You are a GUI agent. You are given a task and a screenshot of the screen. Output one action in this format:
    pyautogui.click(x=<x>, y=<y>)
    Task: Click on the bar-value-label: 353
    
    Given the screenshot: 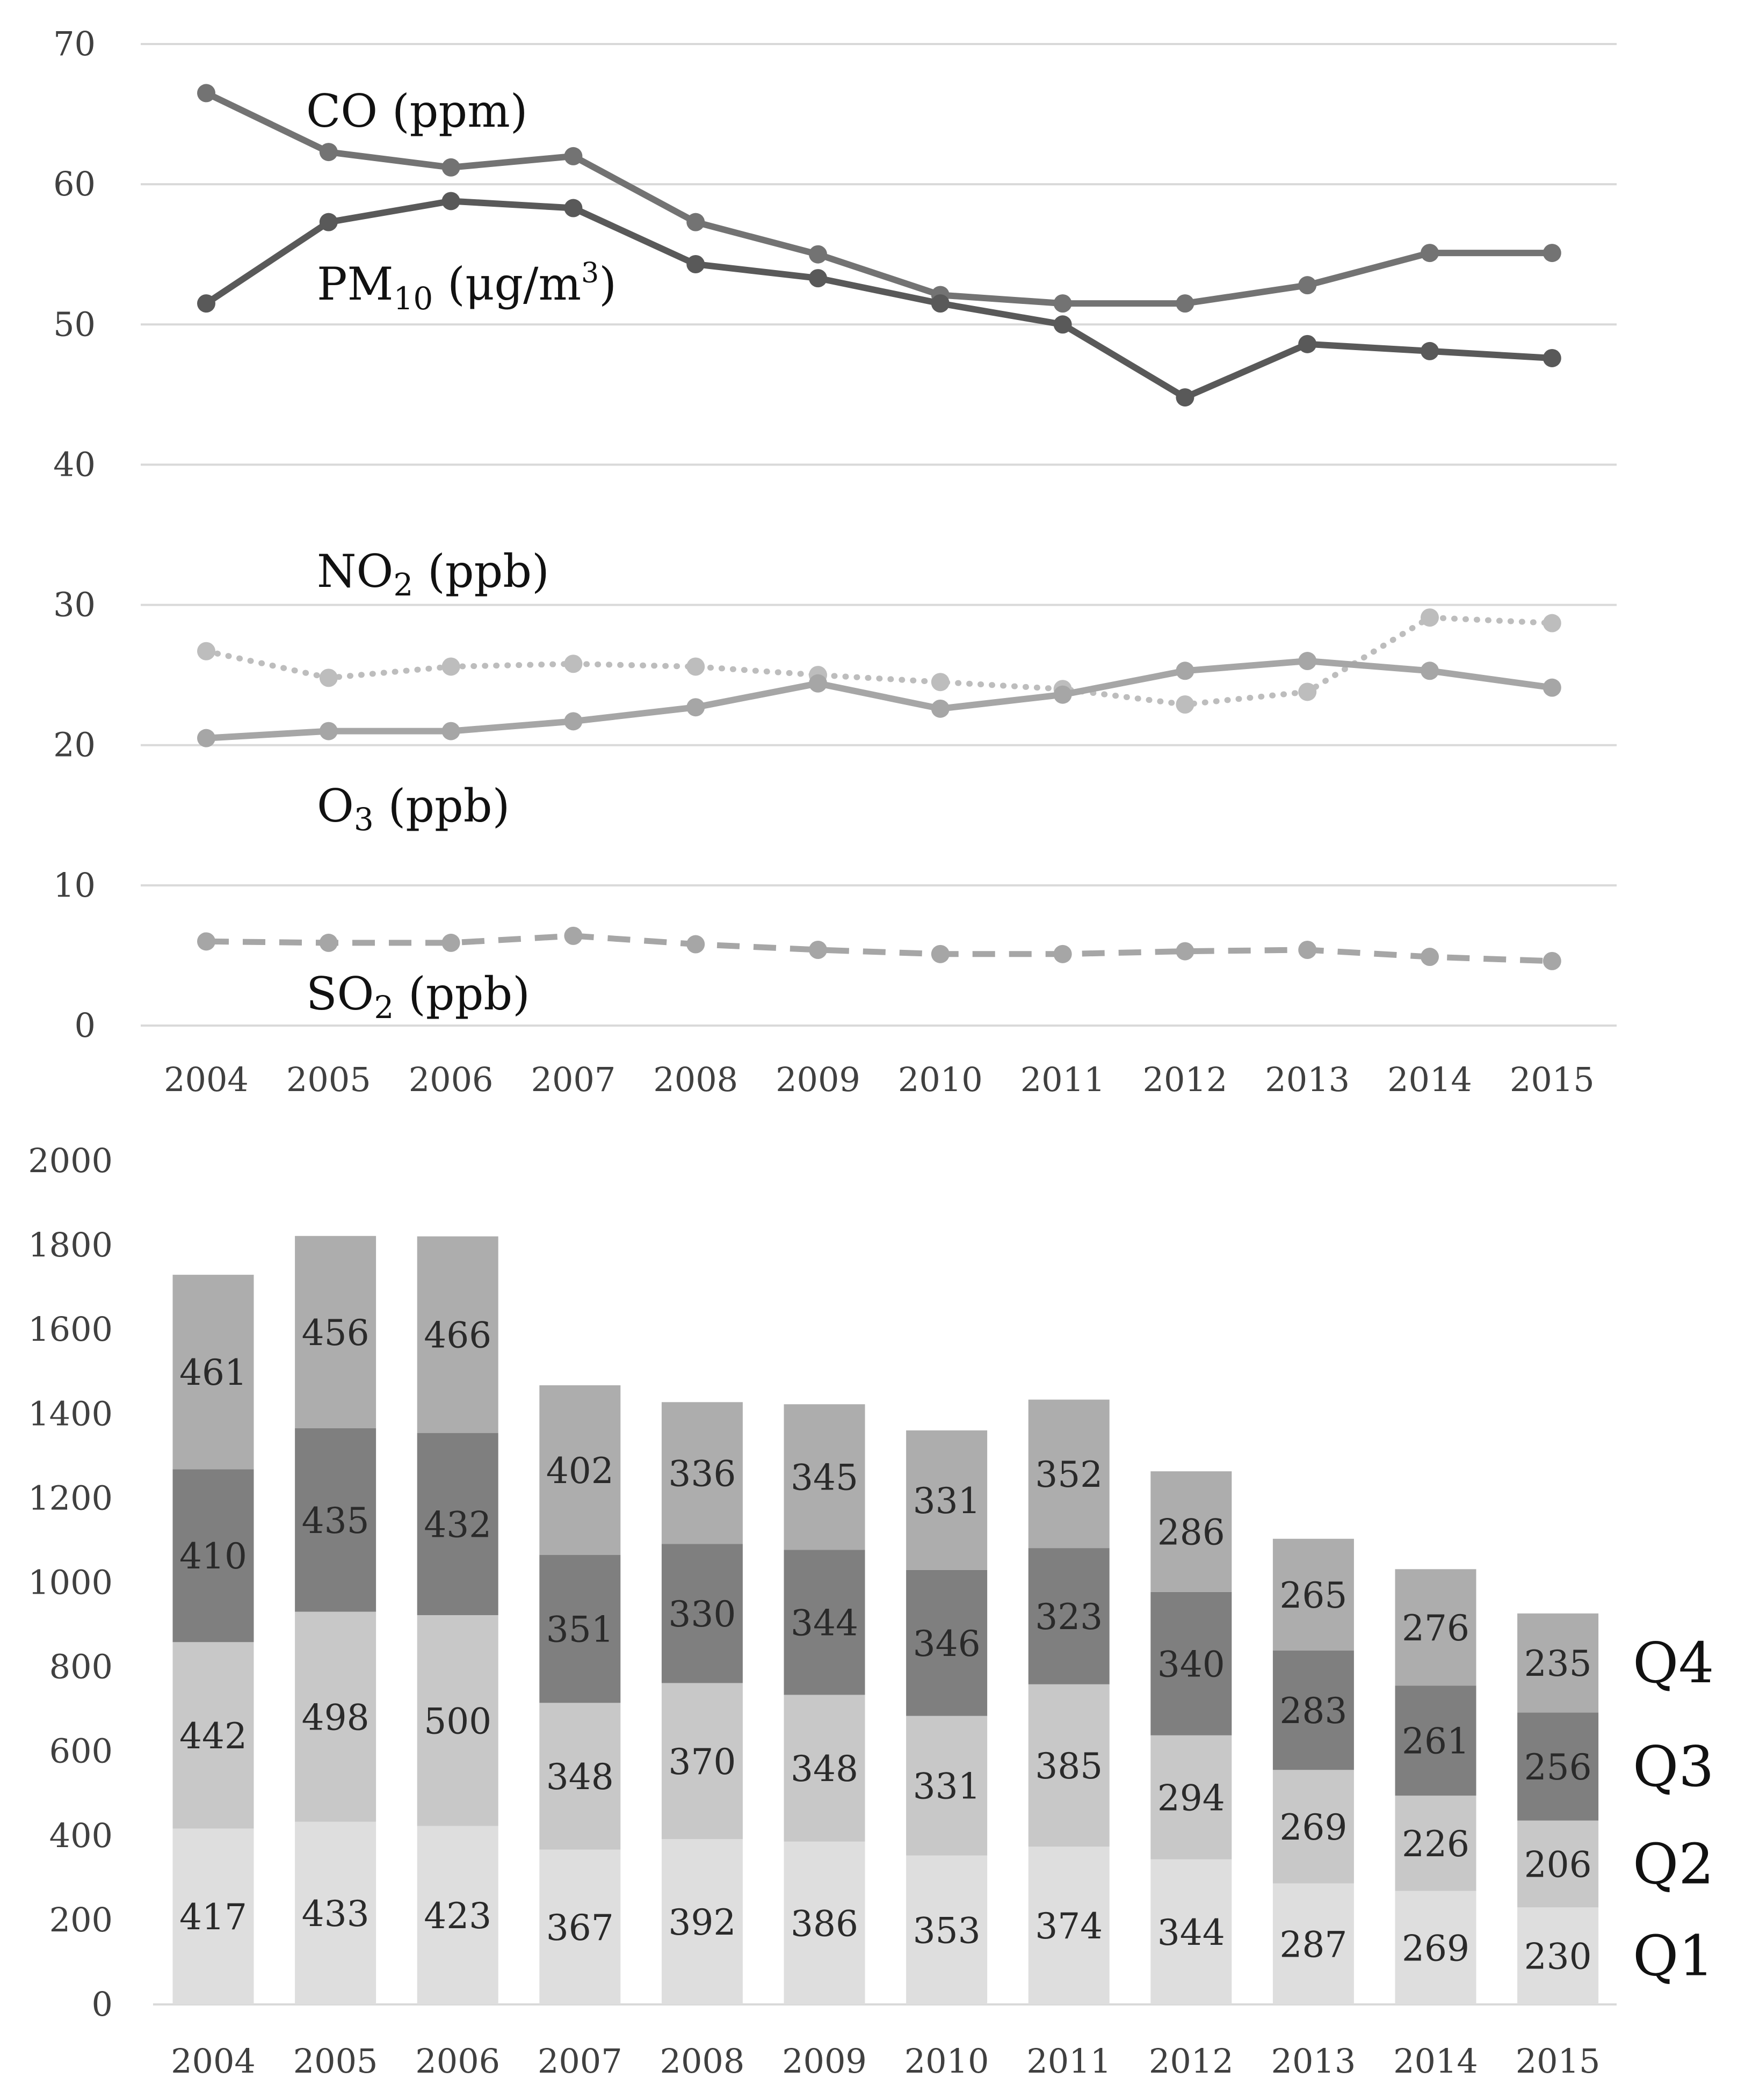 What is the action you would take?
    pyautogui.click(x=947, y=1931)
    